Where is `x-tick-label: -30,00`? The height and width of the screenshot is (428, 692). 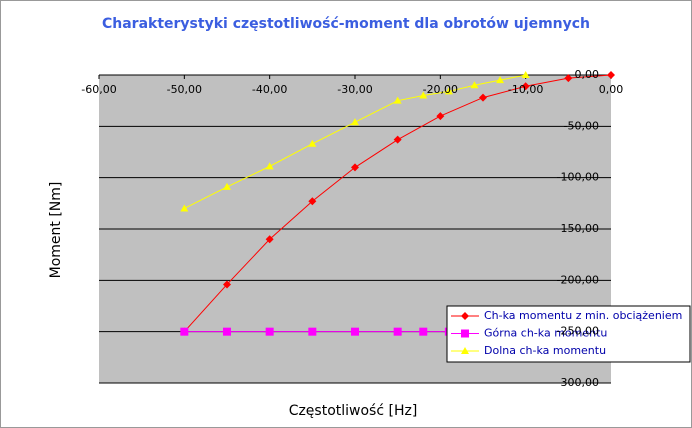 x-tick-label: -30,00 is located at coordinates (354, 89).